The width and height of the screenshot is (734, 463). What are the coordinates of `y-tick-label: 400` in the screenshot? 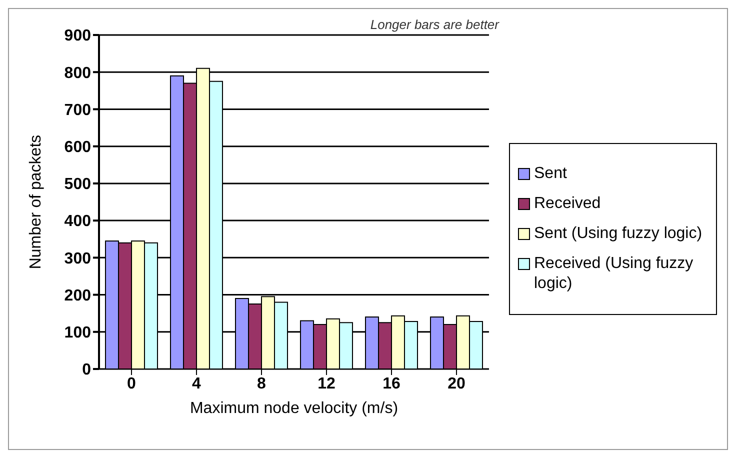 It's located at (78, 221).